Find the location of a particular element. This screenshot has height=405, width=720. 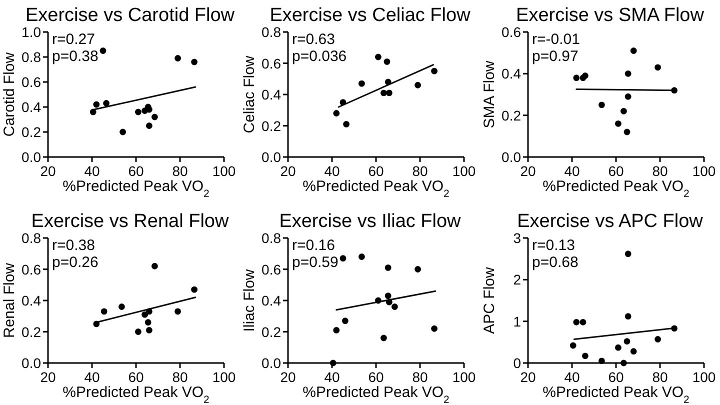

y-axis-title: Carotid Flow is located at coordinates (9, 94).